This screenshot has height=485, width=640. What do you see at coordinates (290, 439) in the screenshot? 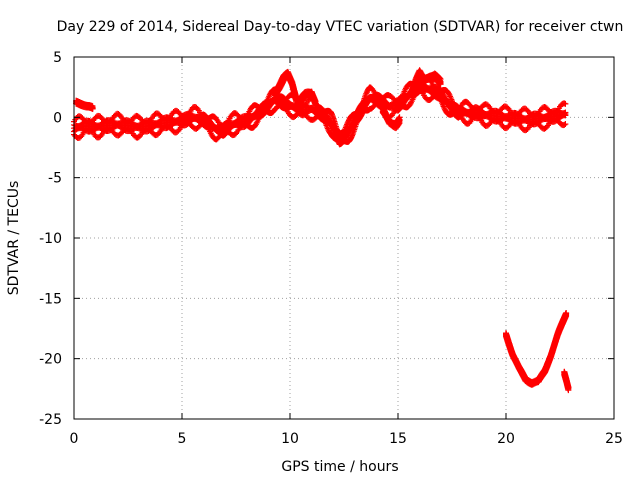
I see `x-tick-label: 10` at bounding box center [290, 439].